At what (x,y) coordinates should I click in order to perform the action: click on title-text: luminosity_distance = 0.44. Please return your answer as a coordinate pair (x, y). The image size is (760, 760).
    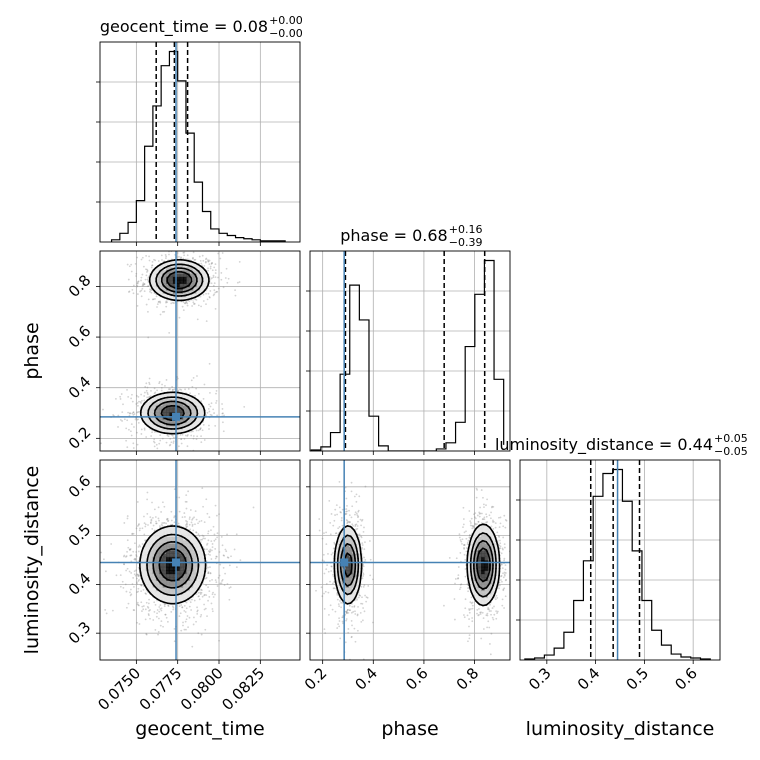
    Looking at the image, I should click on (604, 445).